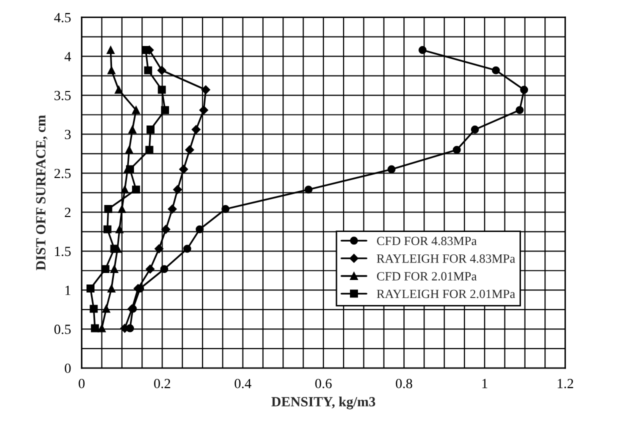 The height and width of the screenshot is (433, 628). Describe the element at coordinates (446, 294) in the screenshot. I see `legend-label: RAYLEIGH FOR 2.01MPa` at that location.